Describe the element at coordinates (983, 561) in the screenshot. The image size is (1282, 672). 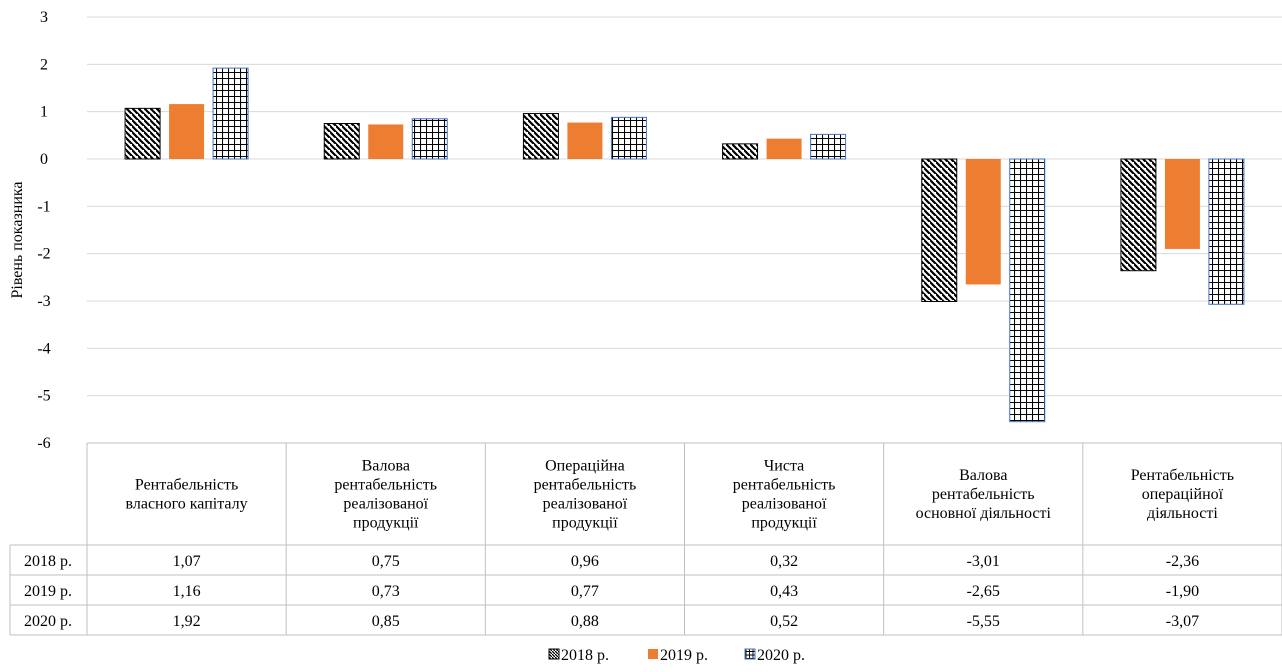
I see `table-cell-value: -3,01` at that location.